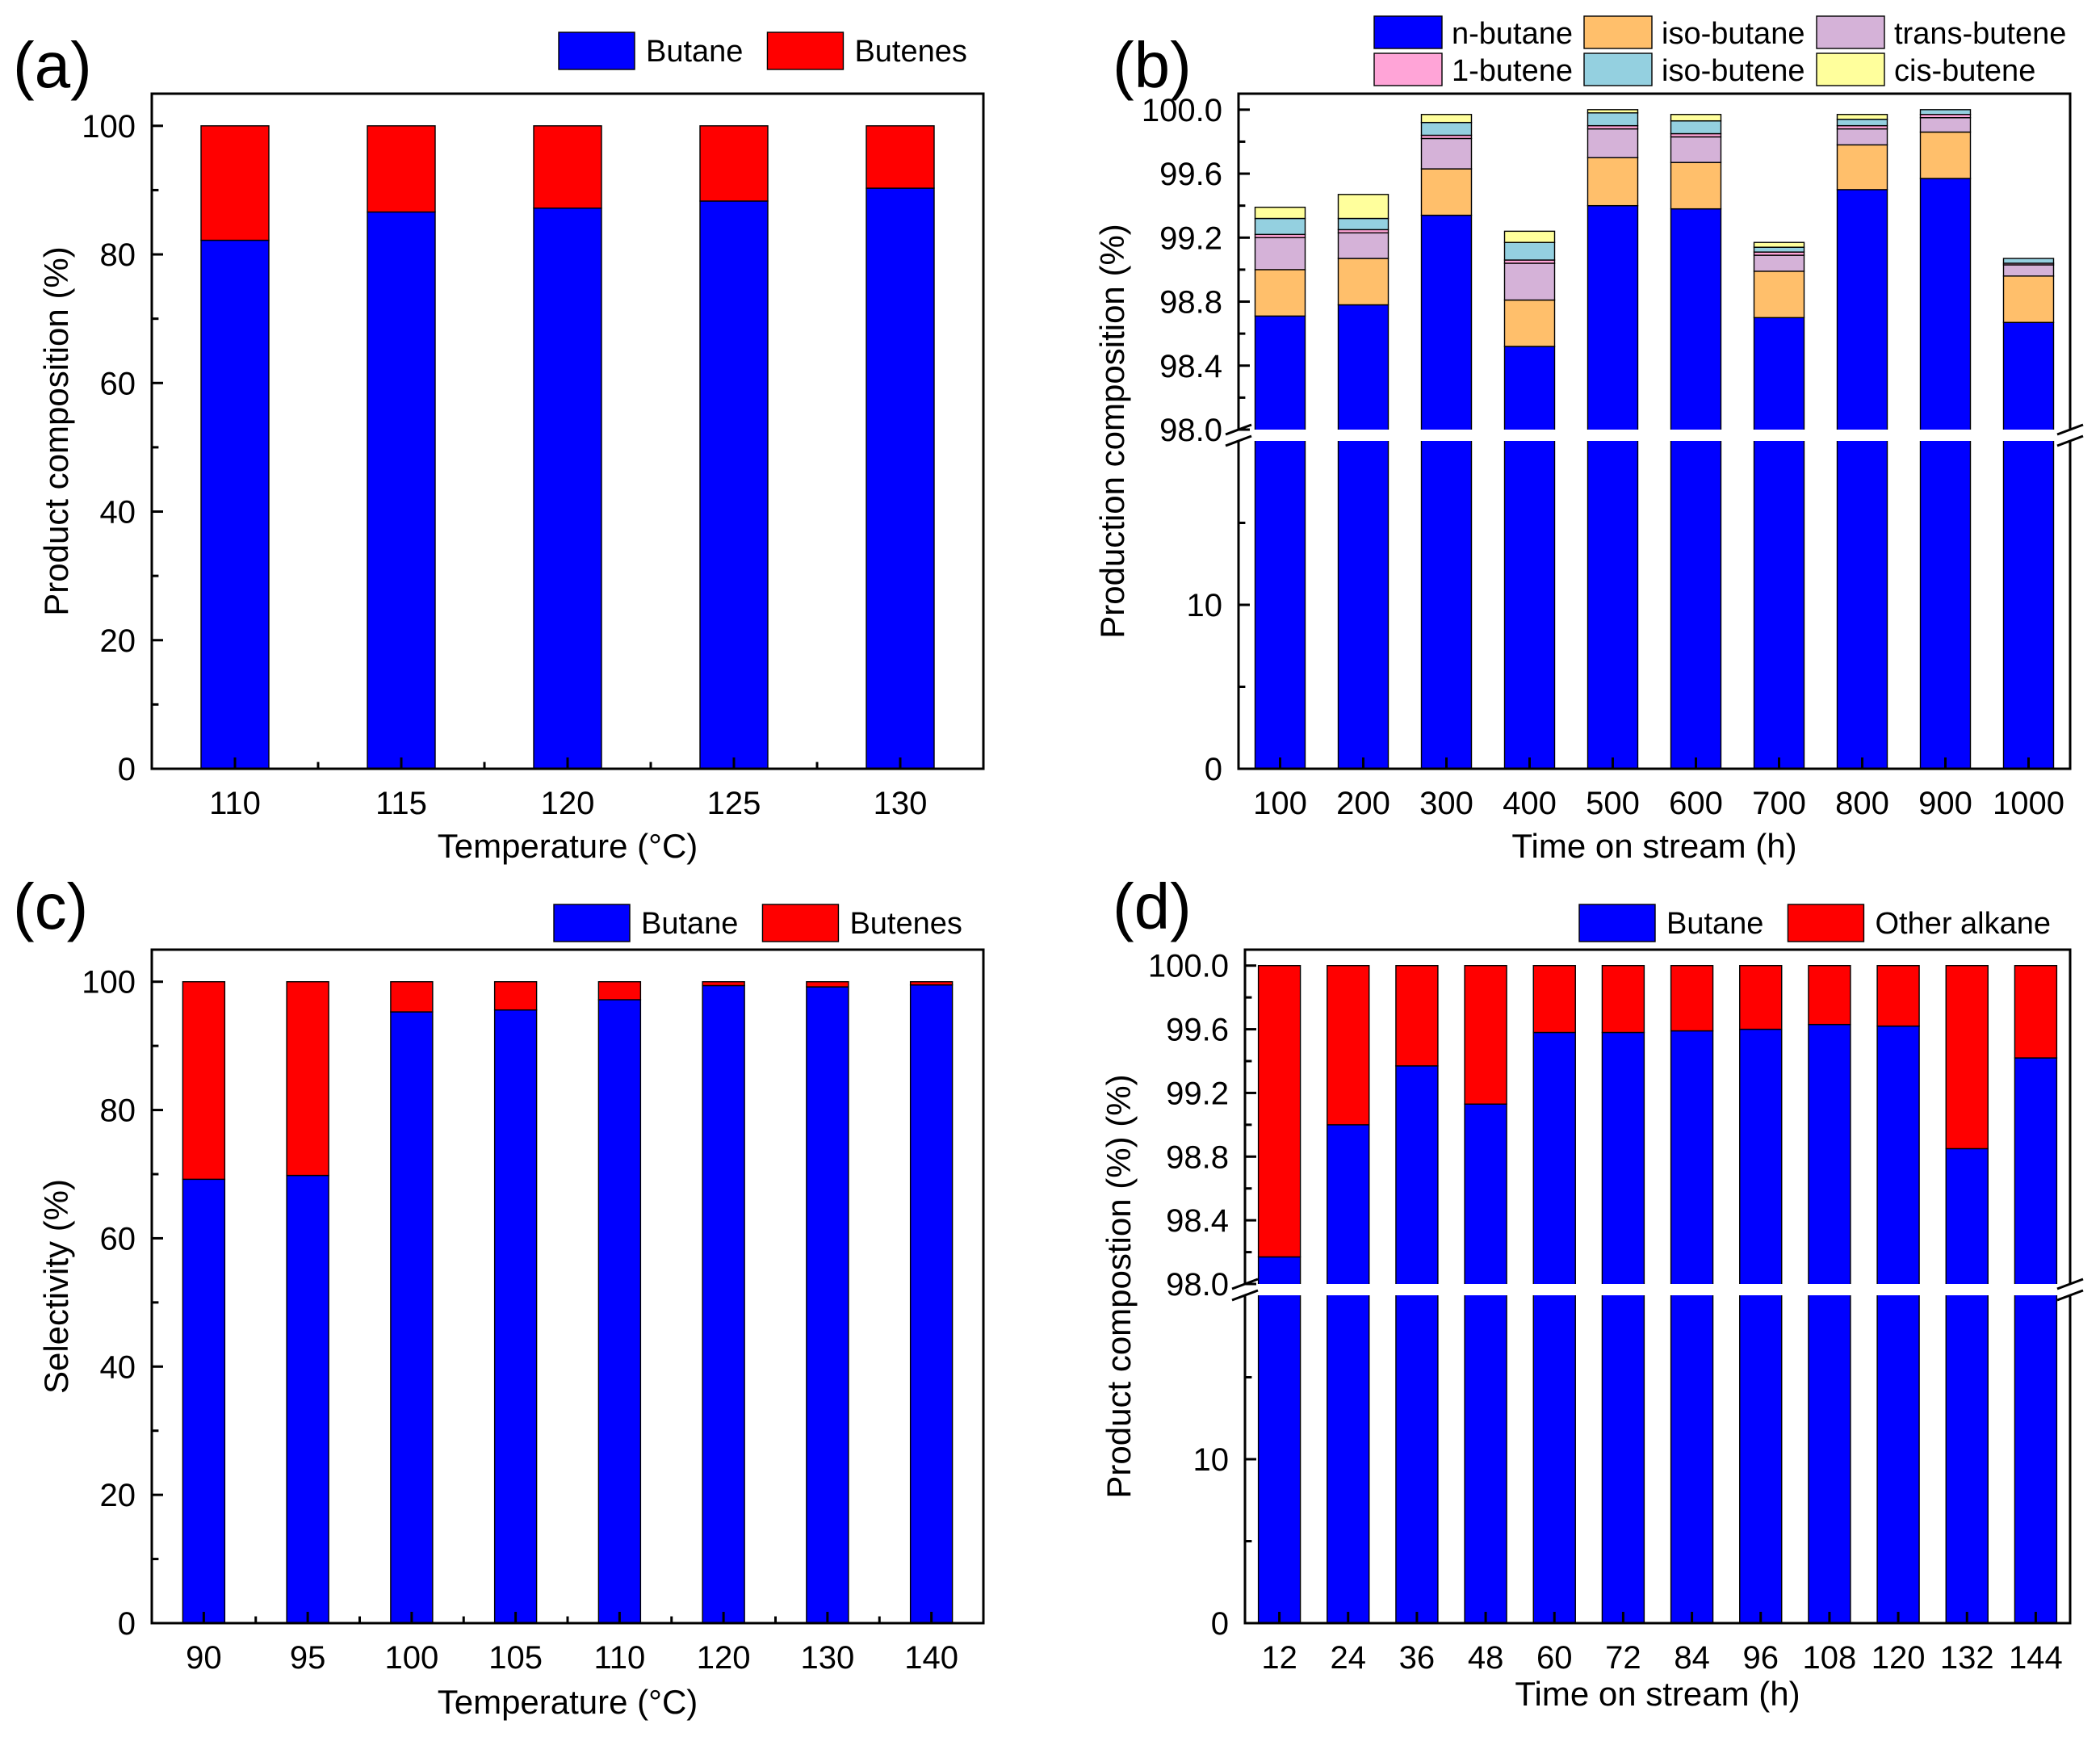 This screenshot has height=1737, width=2100. I want to click on legend-label-iso-butene: iso-butene, so click(1733, 71).